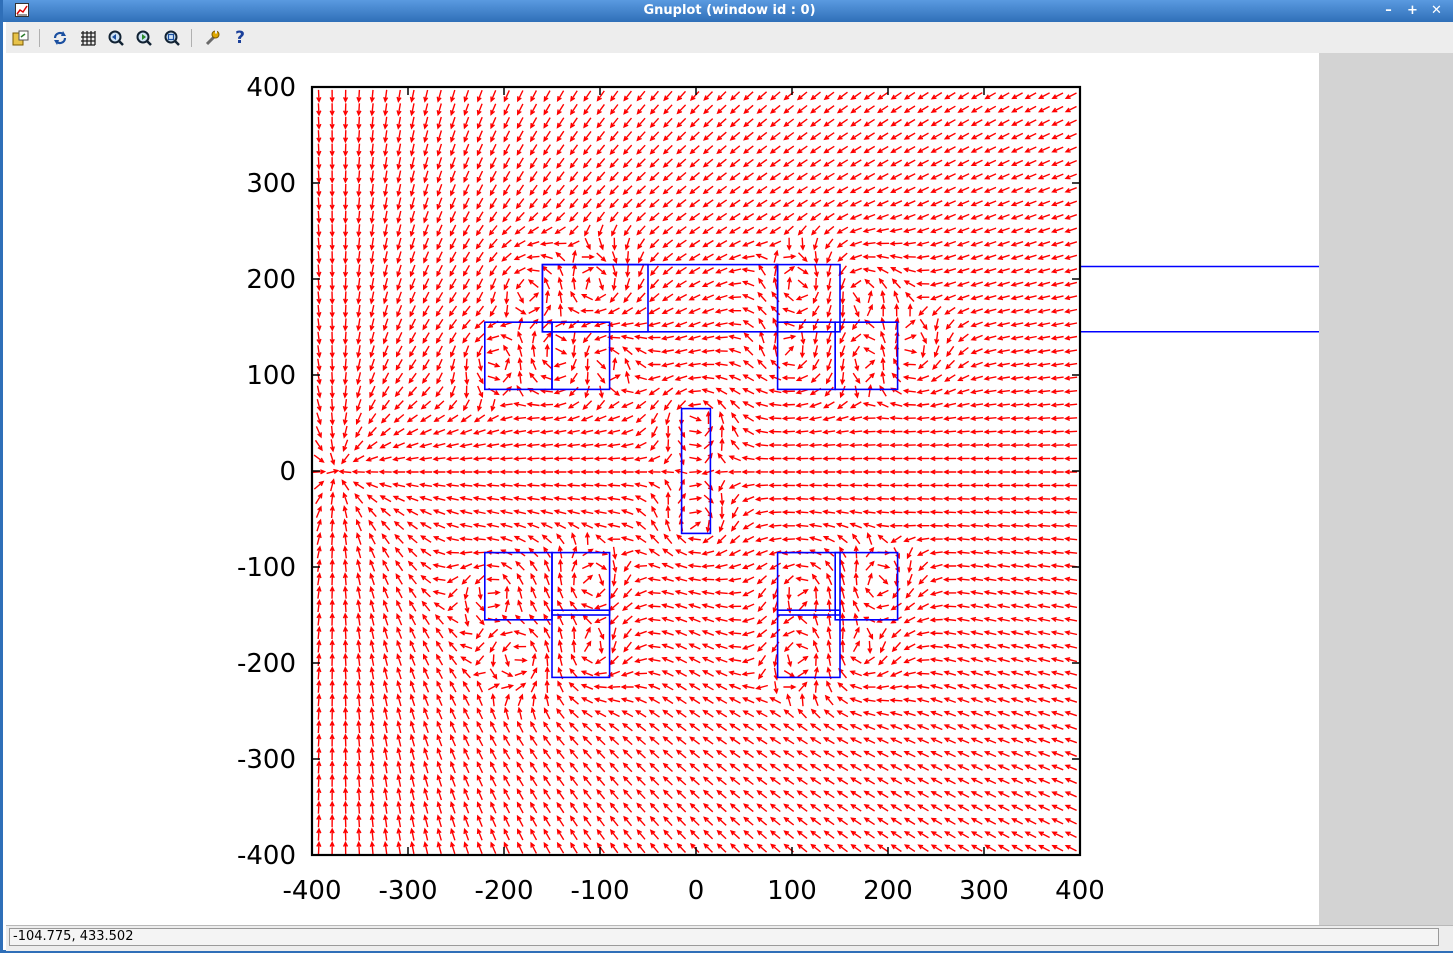 The width and height of the screenshot is (1453, 953). I want to click on minimize-button: –, so click(1388, 10).